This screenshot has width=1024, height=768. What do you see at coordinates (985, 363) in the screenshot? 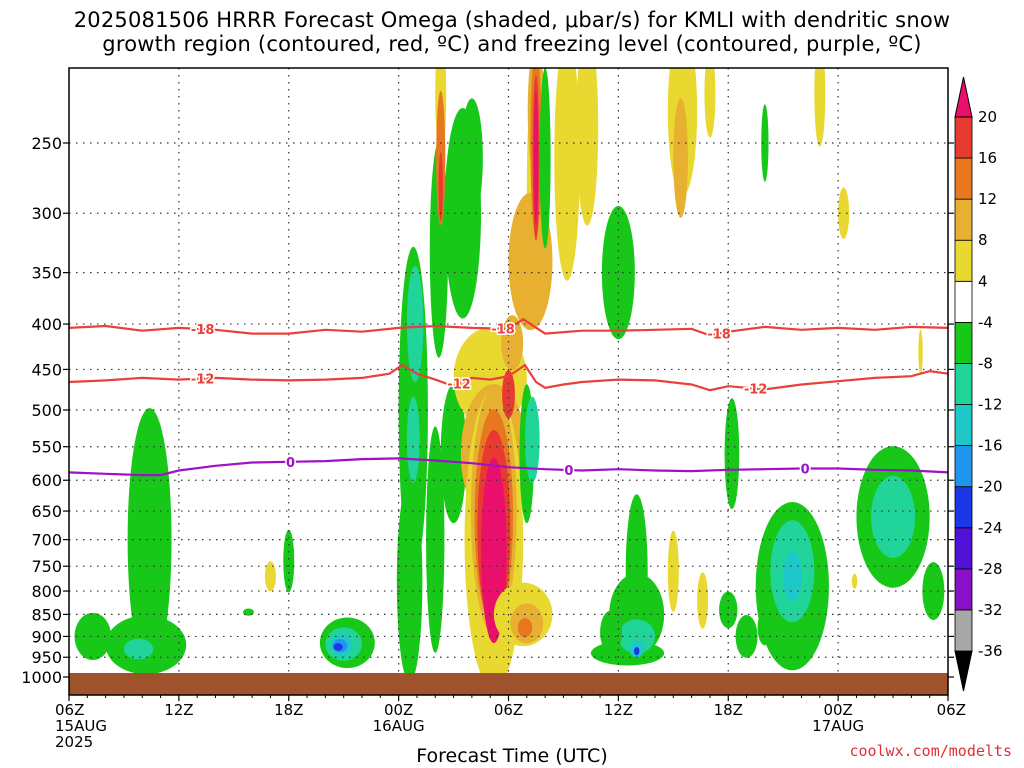
I see `colorbar-tick-label: -8` at bounding box center [985, 363].